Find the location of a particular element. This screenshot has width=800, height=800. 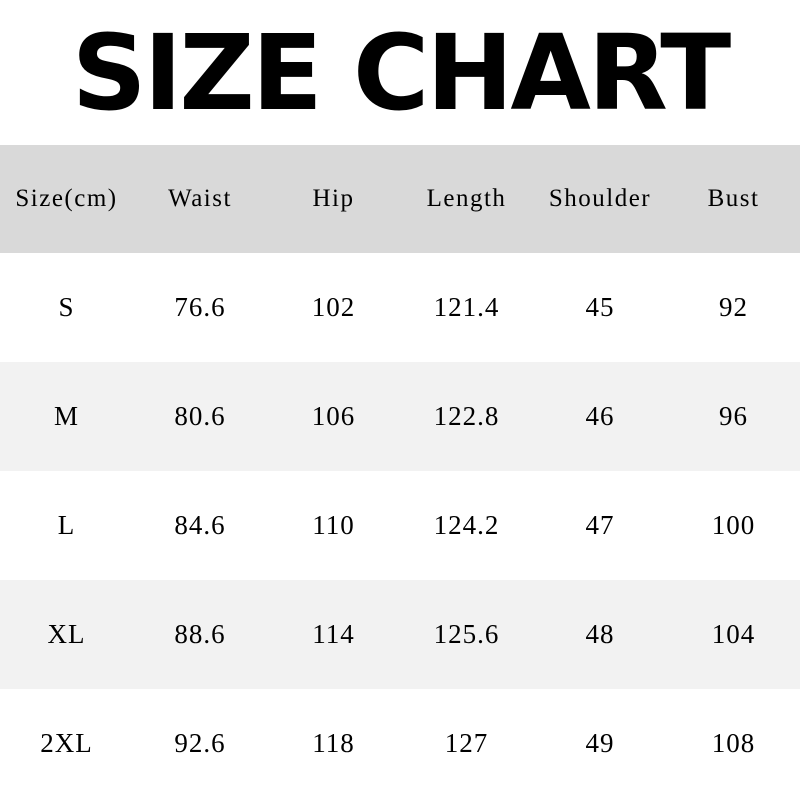

table-cell: 122.8 is located at coordinates (466, 416).